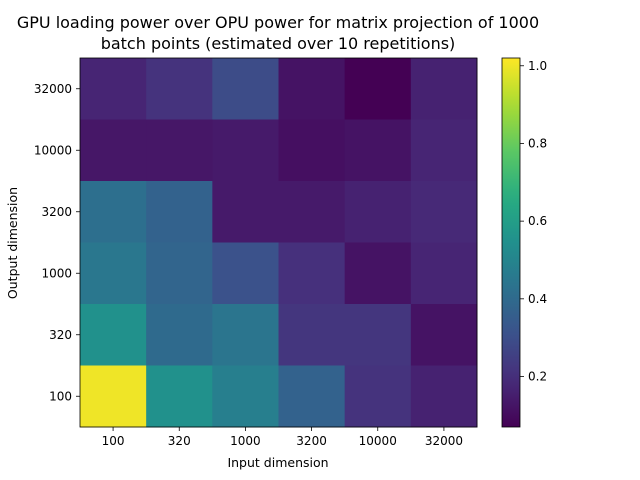 This screenshot has height=480, width=640. Describe the element at coordinates (537, 221) in the screenshot. I see `colorbar-tick-label: 0.6` at that location.